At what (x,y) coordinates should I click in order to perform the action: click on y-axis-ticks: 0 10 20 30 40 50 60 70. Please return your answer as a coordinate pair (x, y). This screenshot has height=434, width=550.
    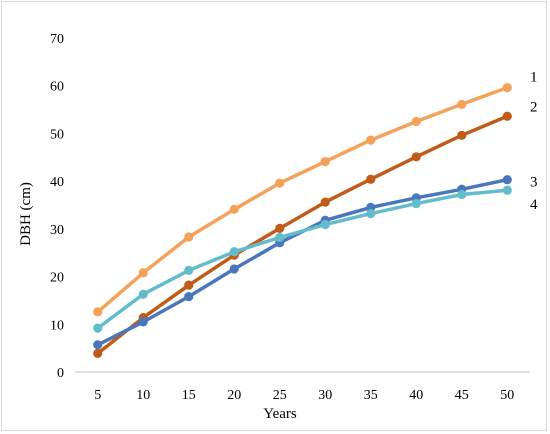
    Looking at the image, I should click on (57, 206).